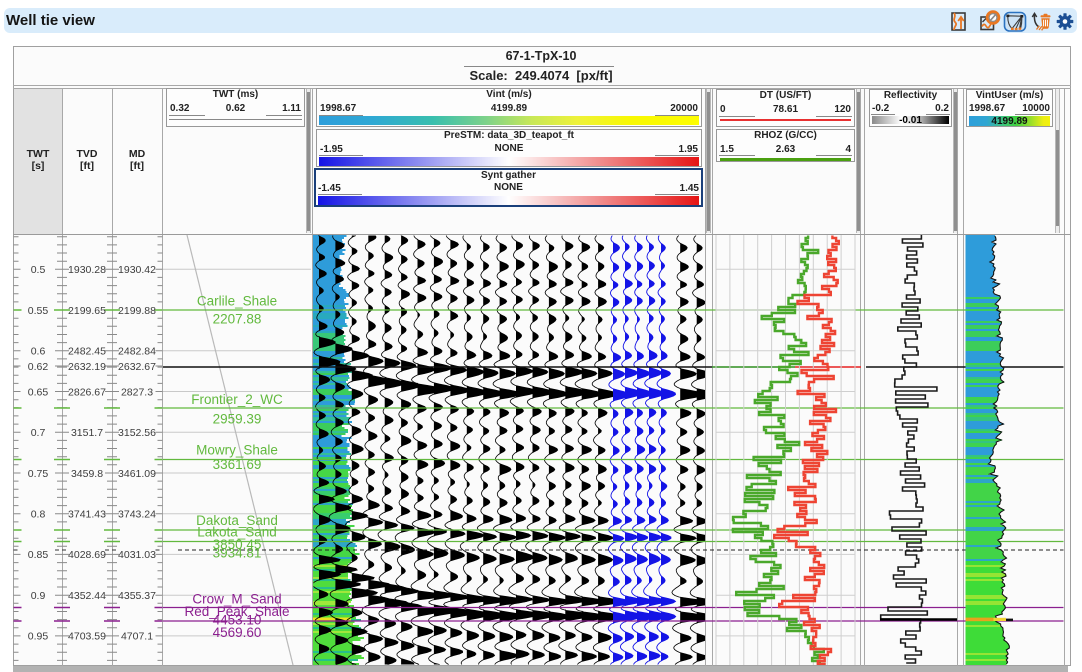 This screenshot has height=672, width=1082. I want to click on svg-text: 2482.45, so click(87, 352).